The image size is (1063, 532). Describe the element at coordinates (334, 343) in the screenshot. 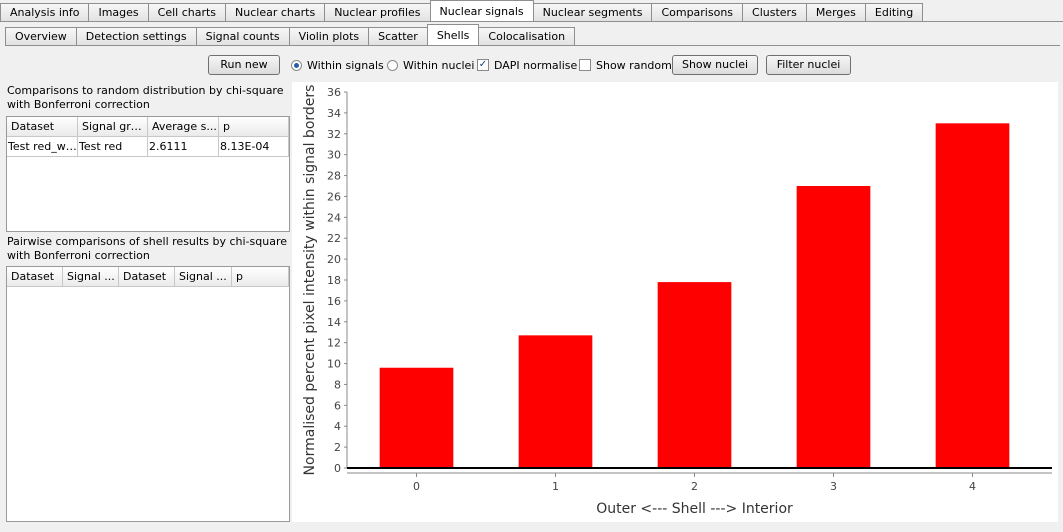

I see `y-tick-label: 12` at that location.